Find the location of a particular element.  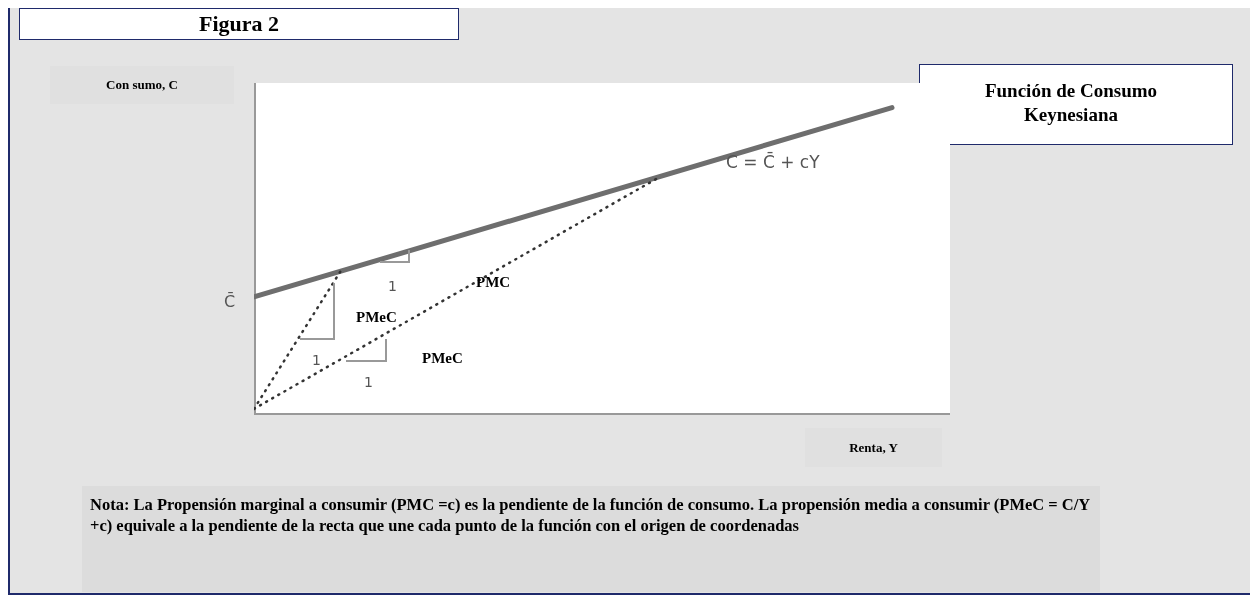

text: Función de Consumo Keynesiana is located at coordinates (1076, 104).